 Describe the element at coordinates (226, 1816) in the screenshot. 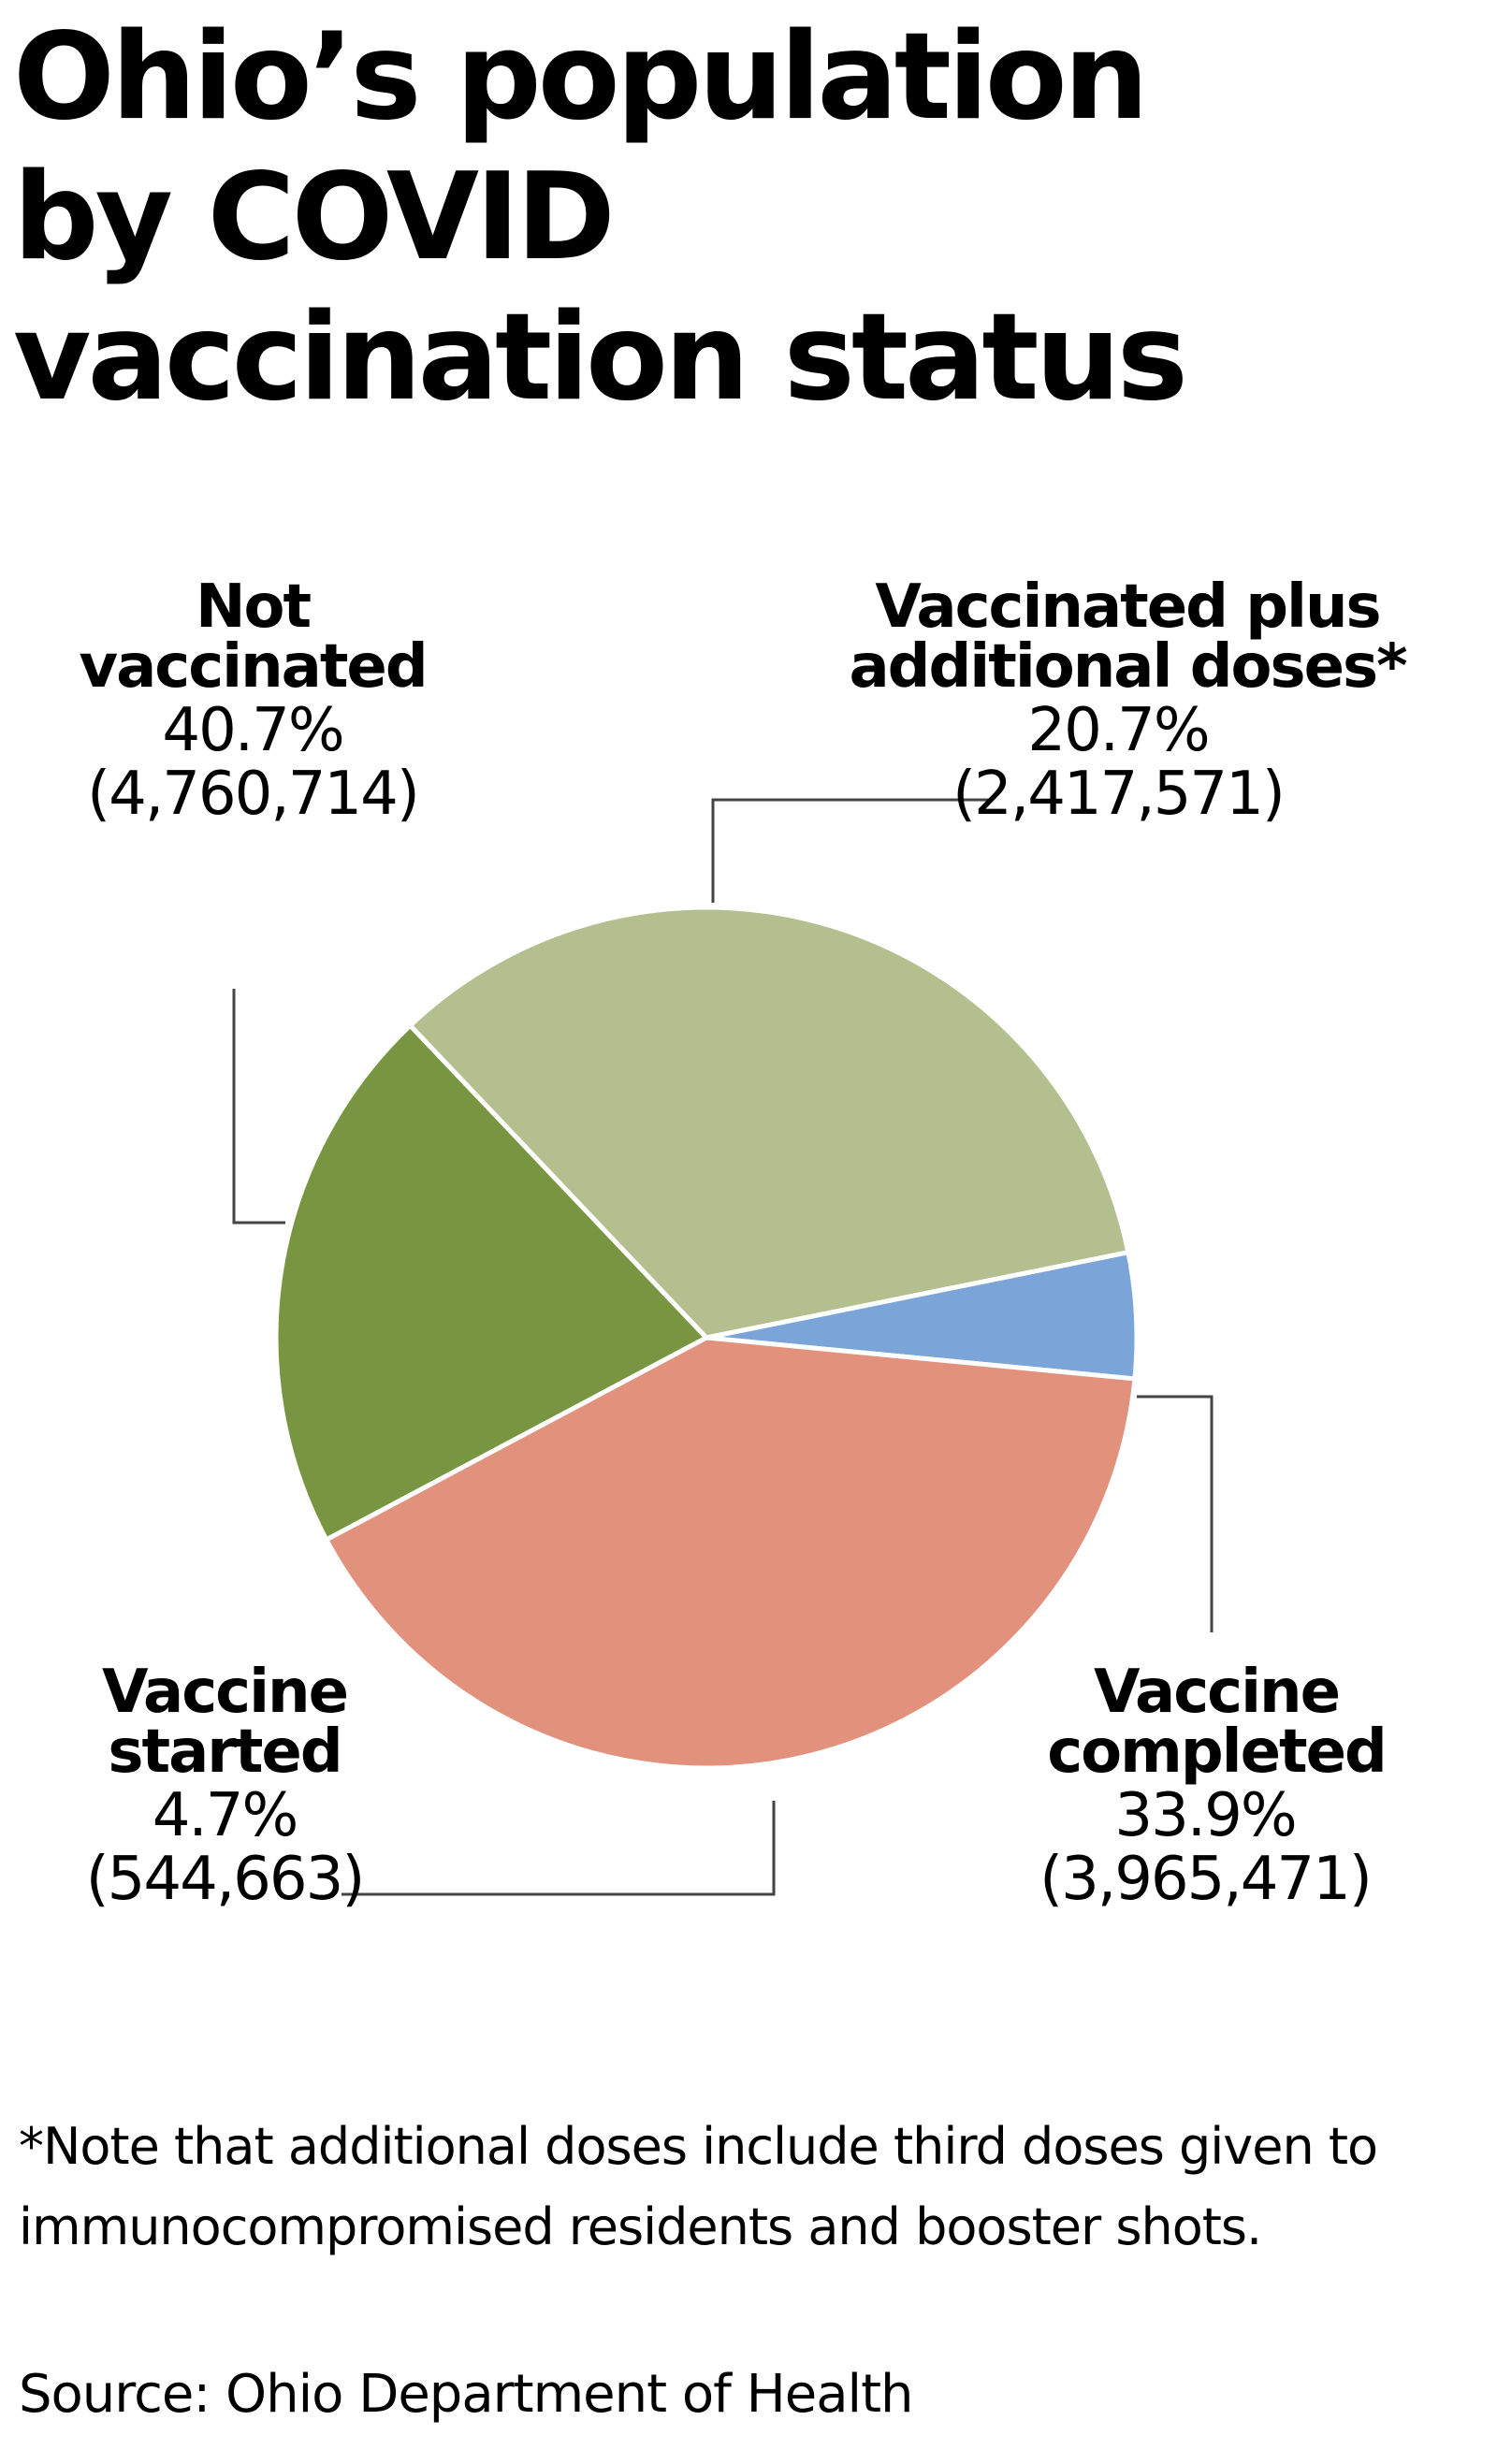

I see `label-percent-vaccine-started: 4.7%` at that location.